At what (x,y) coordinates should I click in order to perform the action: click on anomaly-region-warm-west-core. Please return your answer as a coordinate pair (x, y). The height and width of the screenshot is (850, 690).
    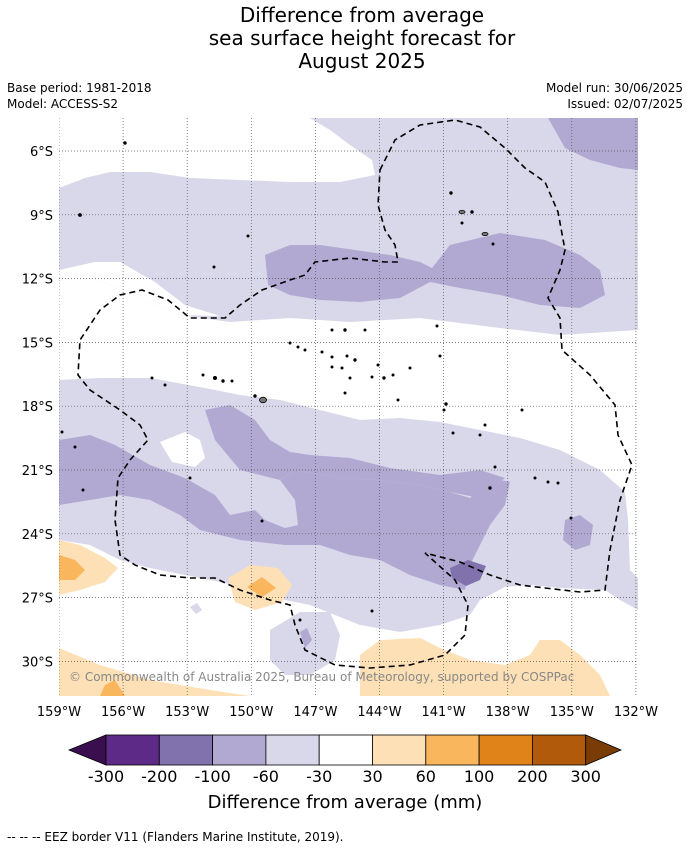
    Looking at the image, I should click on (72, 567).